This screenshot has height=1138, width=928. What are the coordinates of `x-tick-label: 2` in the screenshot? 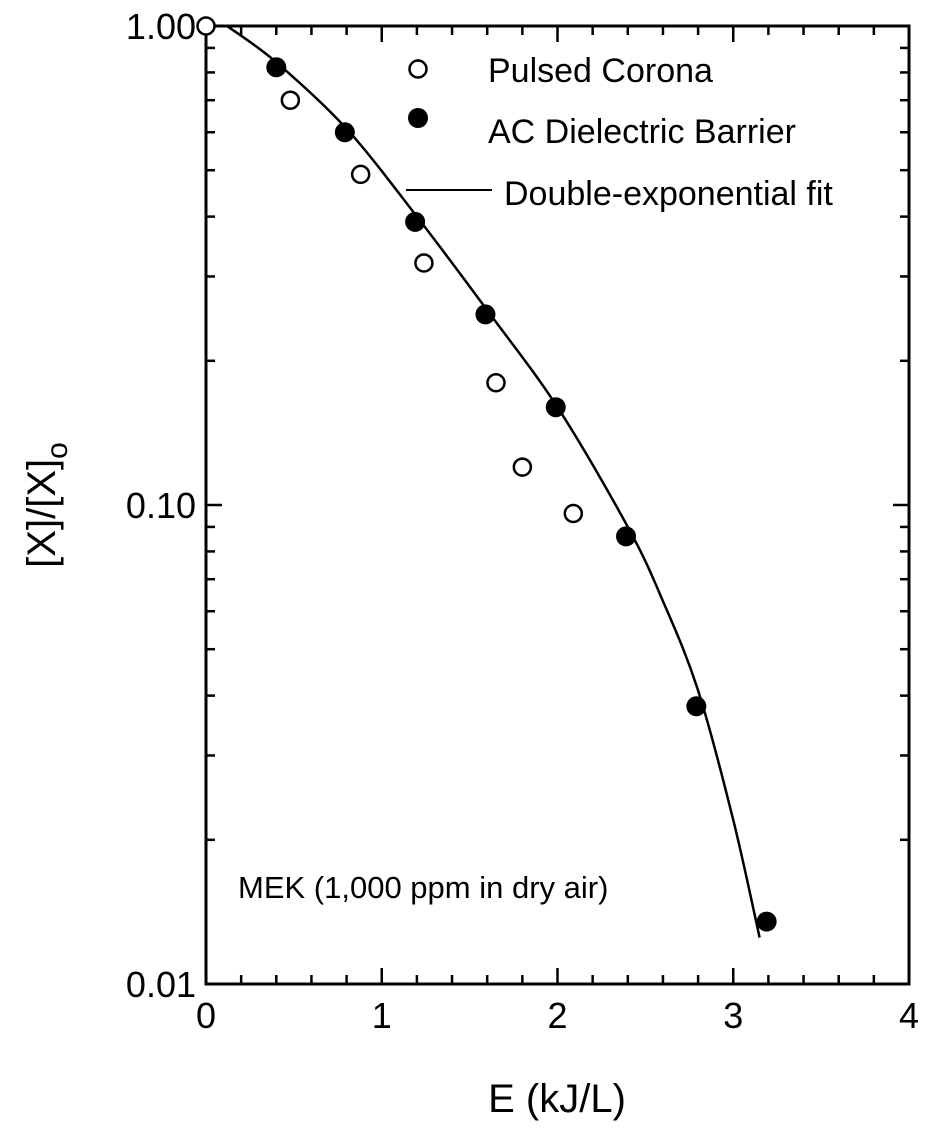 It's located at (557, 1015).